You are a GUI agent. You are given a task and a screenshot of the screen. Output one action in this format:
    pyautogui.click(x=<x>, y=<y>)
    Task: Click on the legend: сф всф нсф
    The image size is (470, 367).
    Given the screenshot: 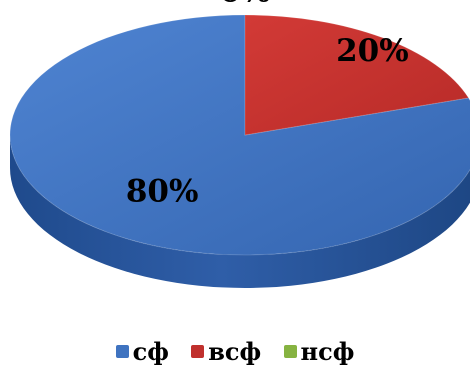 What is the action you would take?
    pyautogui.click(x=235, y=350)
    